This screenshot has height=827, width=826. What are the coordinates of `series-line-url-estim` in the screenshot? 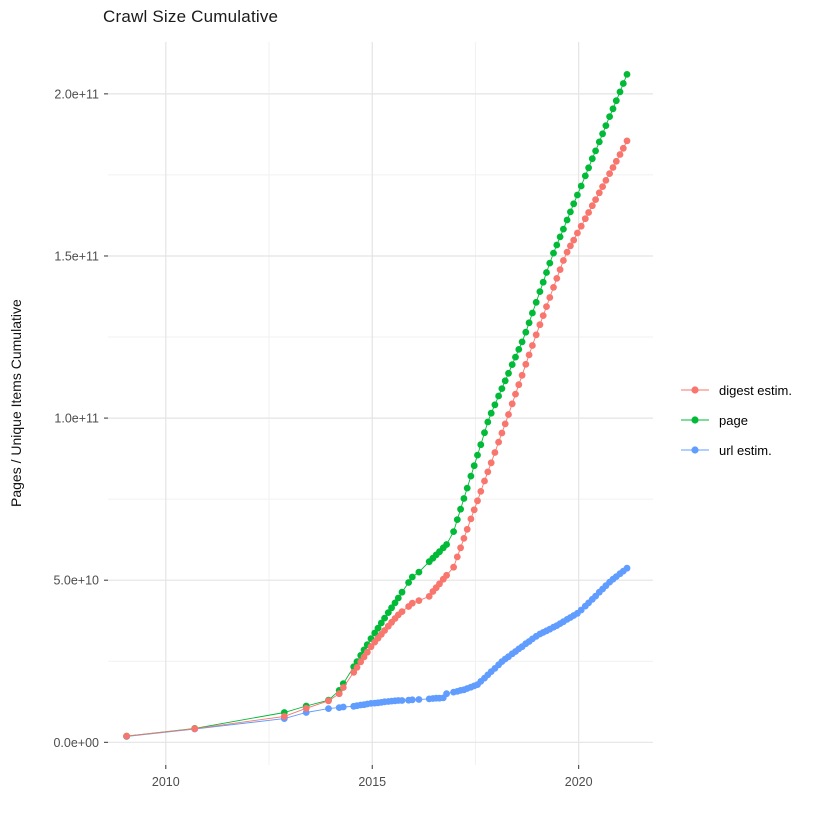 It's located at (377, 652).